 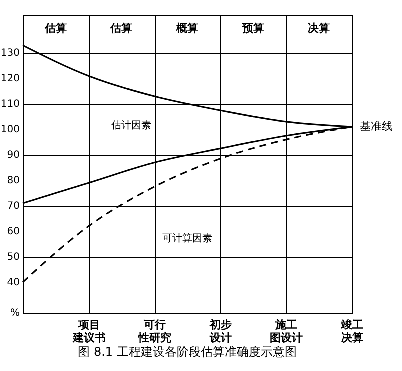 I want to click on y-tick-label: 120, so click(x=10, y=79).